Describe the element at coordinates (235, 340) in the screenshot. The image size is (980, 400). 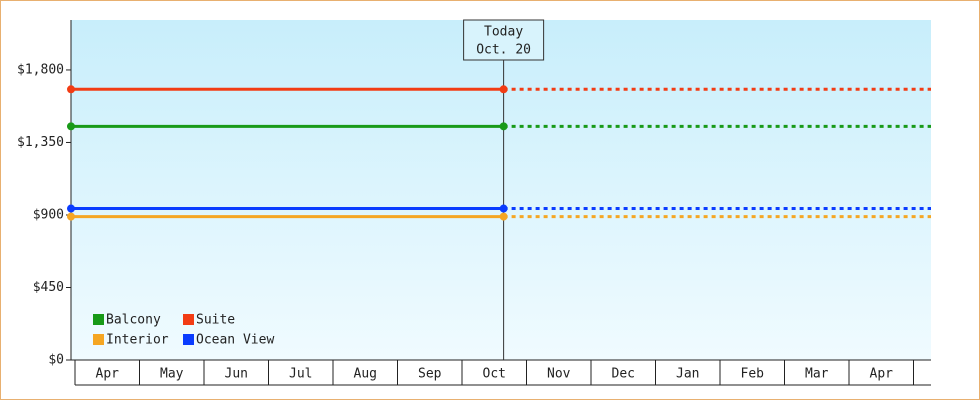
I see `legend-label: Ocean View` at that location.